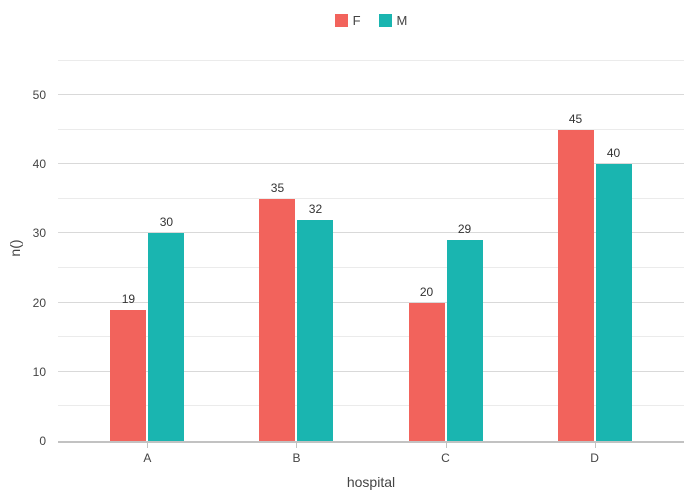 The height and width of the screenshot is (500, 700). Describe the element at coordinates (575, 118) in the screenshot. I see `bar-value-label: 45` at that location.